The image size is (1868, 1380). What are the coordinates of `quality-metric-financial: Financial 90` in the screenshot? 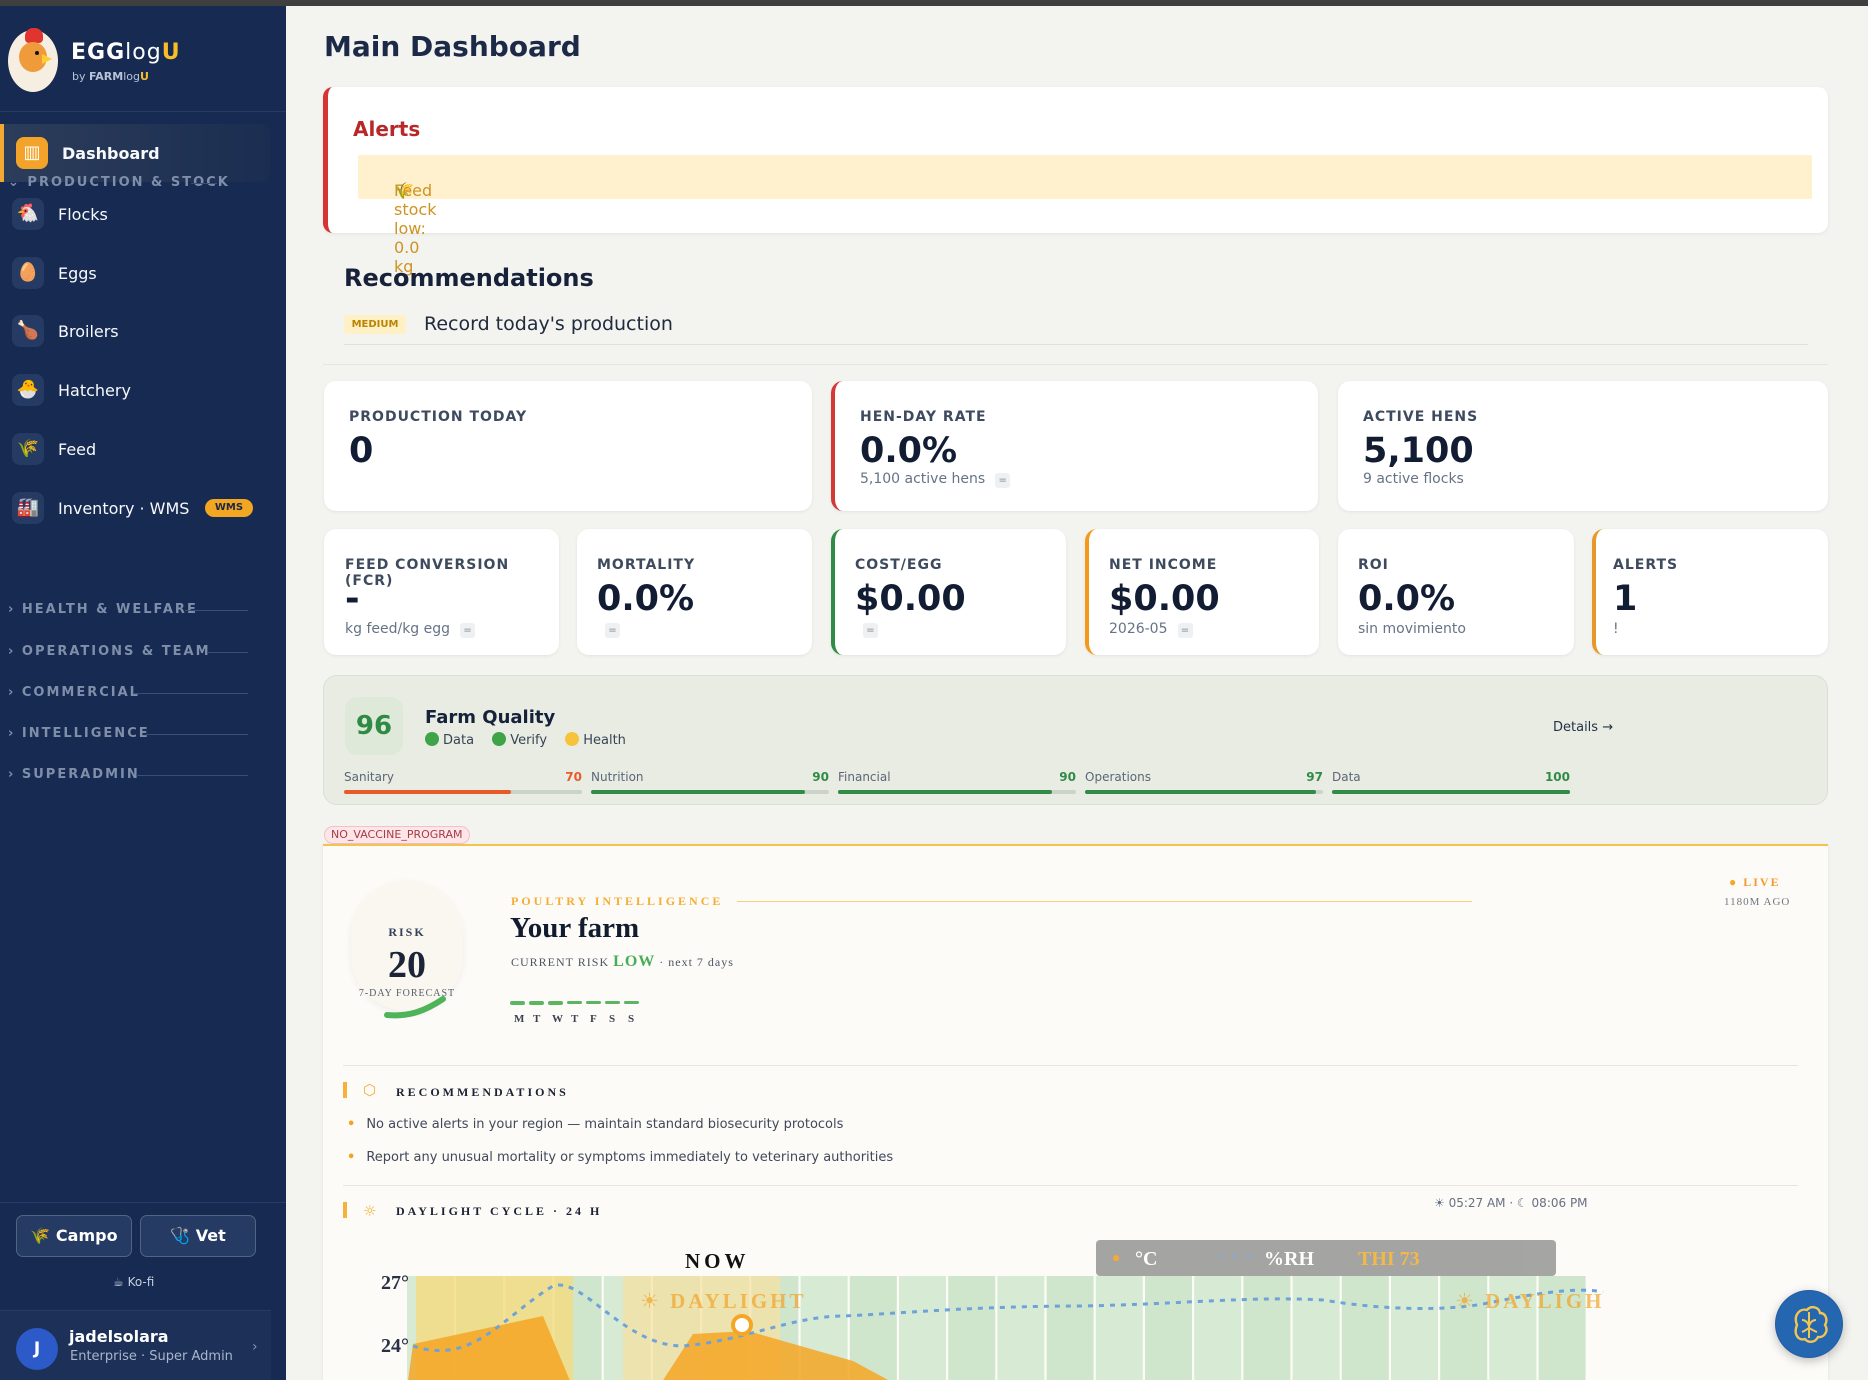 It's located at (957, 785).